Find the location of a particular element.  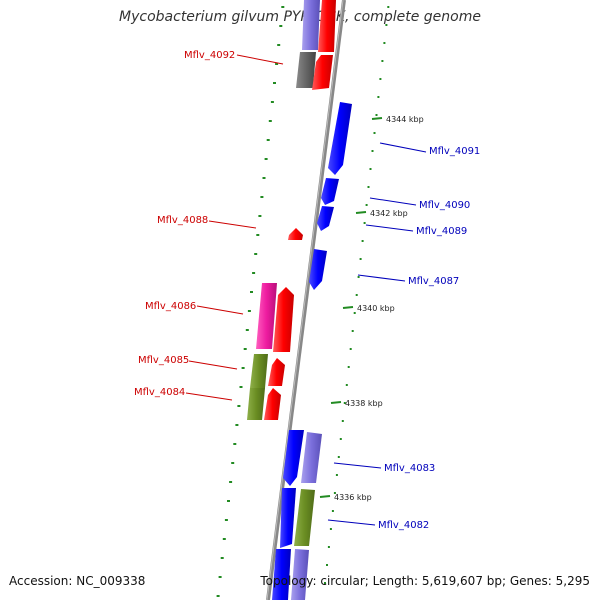

tick-label: 4340 kbp is located at coordinates (376, 308).